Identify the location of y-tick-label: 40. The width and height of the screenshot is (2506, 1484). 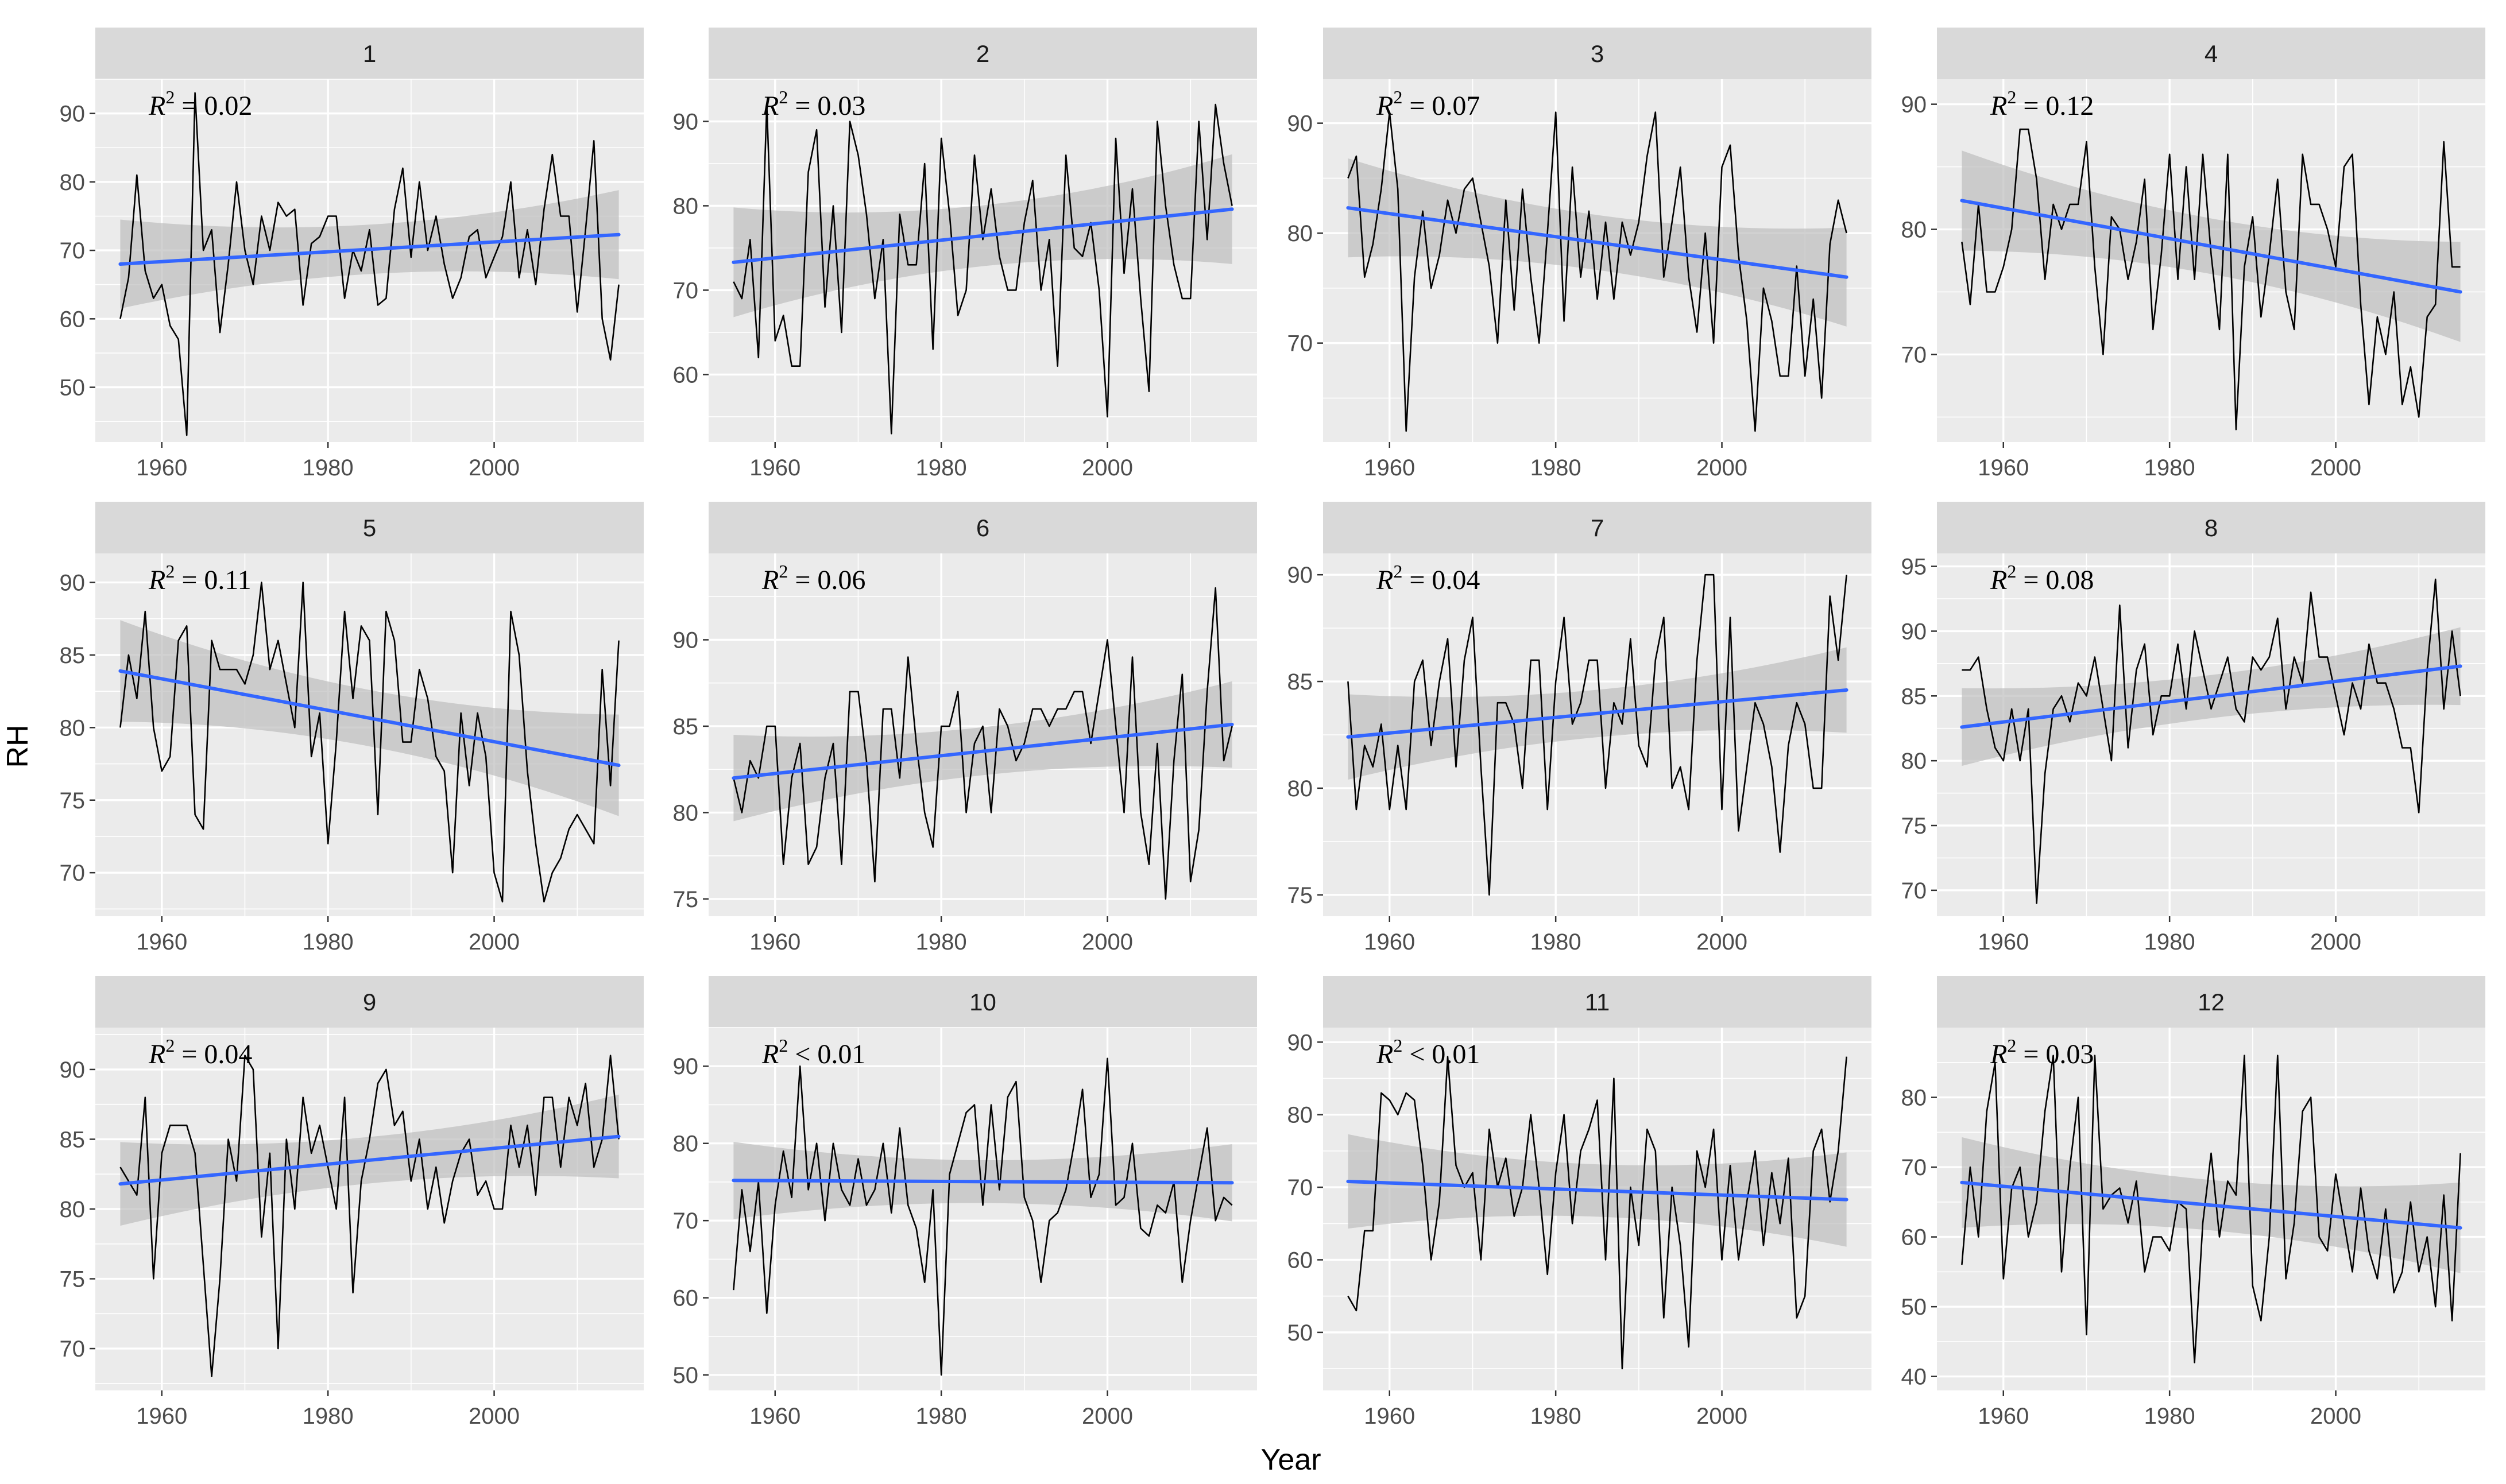
(1914, 1377).